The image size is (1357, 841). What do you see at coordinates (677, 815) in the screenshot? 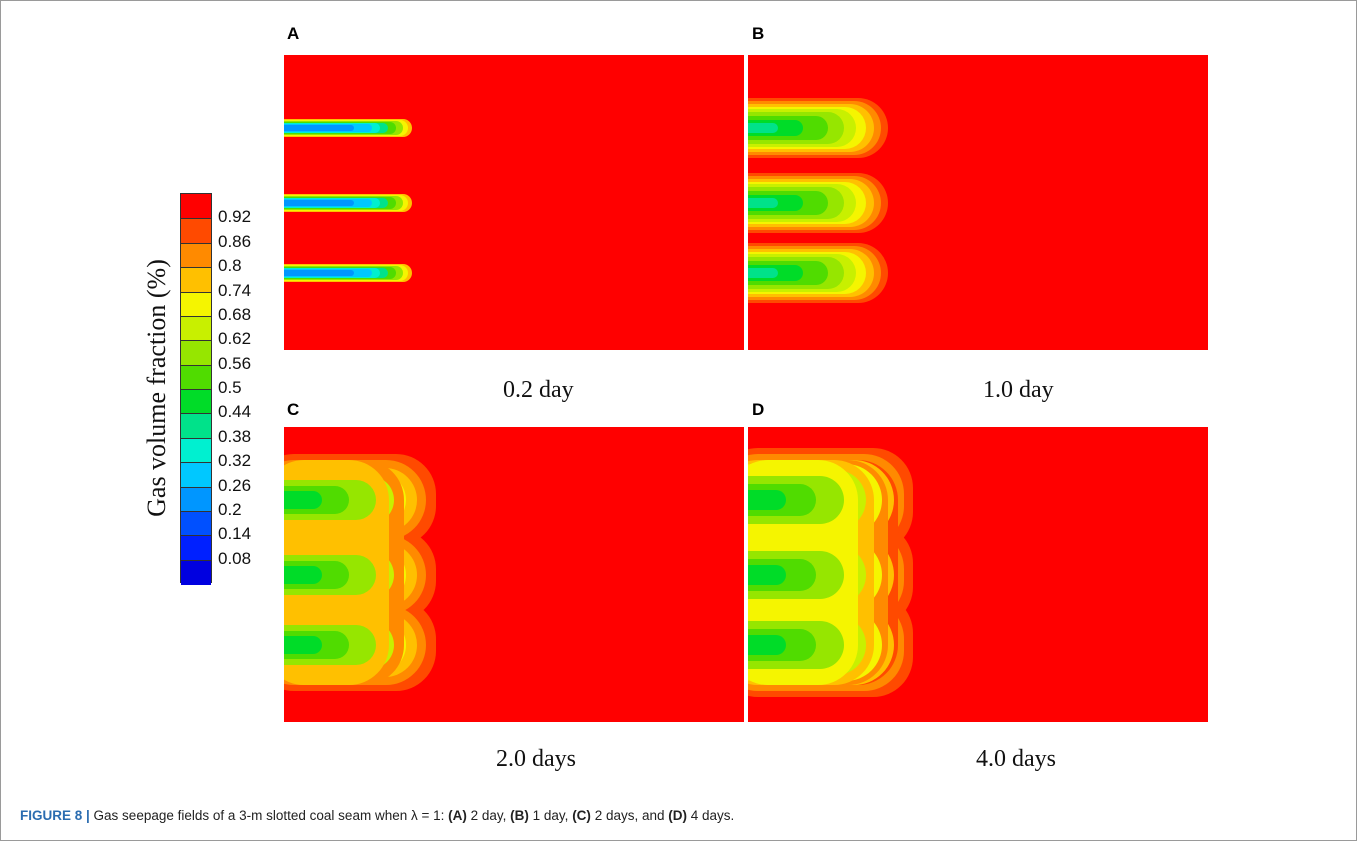
I see `caption-ref-d: (D)` at bounding box center [677, 815].